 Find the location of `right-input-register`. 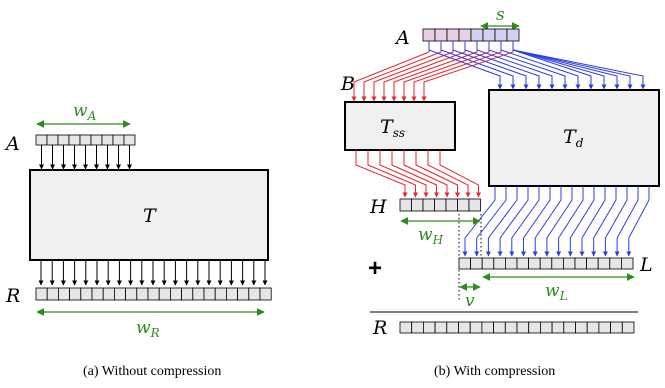

right-input-register is located at coordinates (471, 35).